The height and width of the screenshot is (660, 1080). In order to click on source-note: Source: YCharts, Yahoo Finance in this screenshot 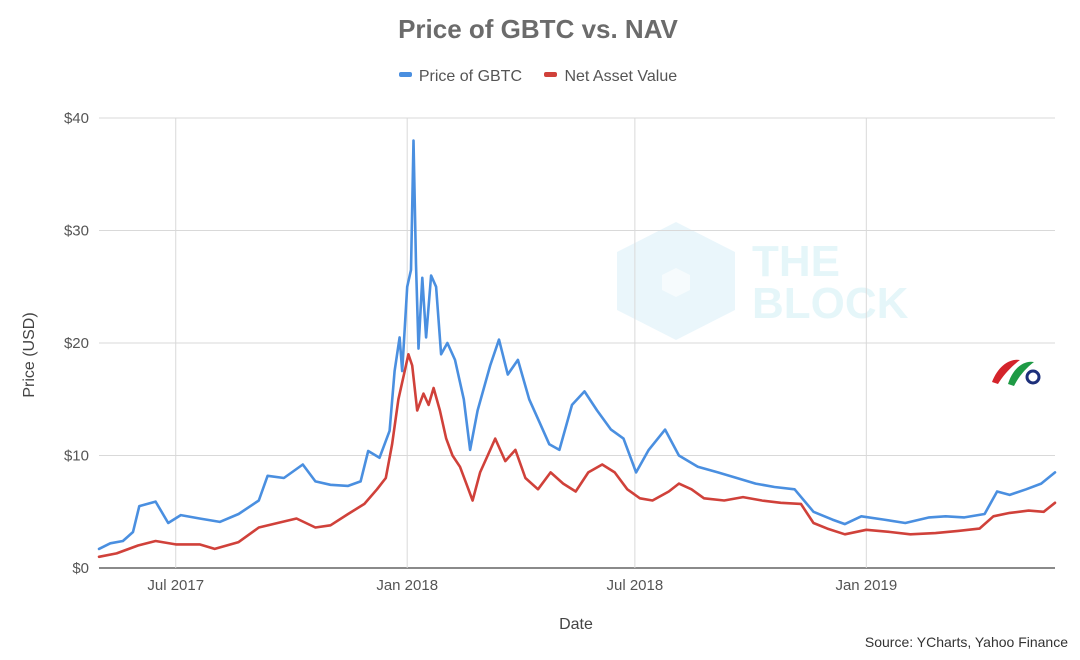, I will do `click(966, 642)`.